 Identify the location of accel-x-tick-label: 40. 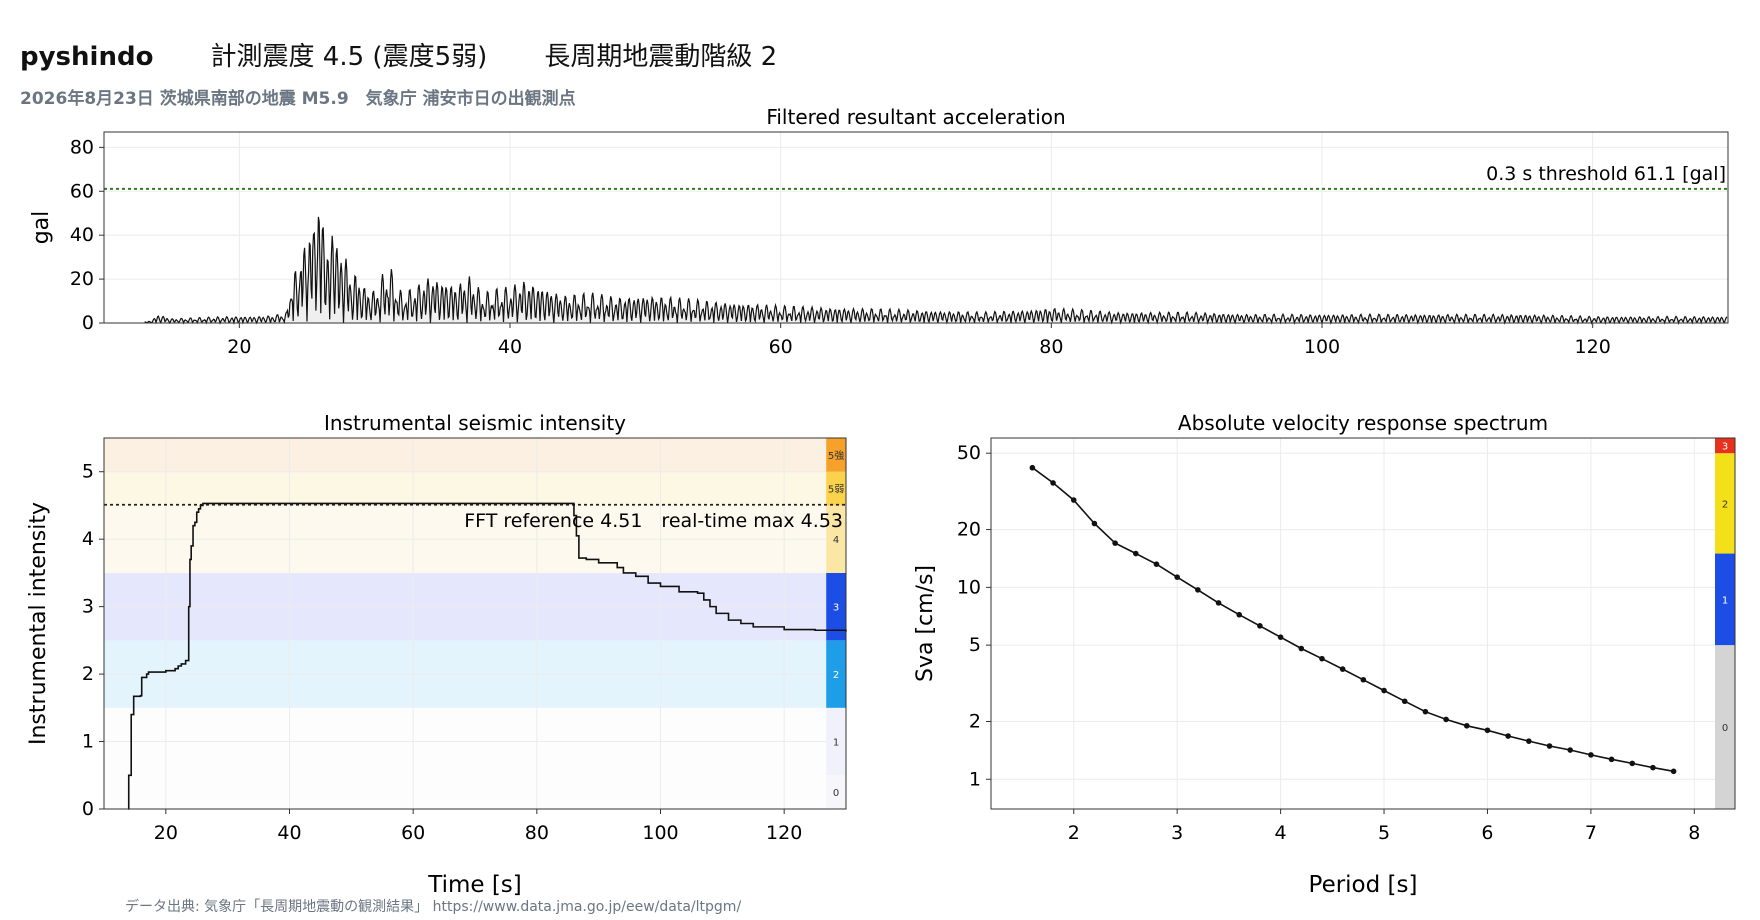
(510, 347).